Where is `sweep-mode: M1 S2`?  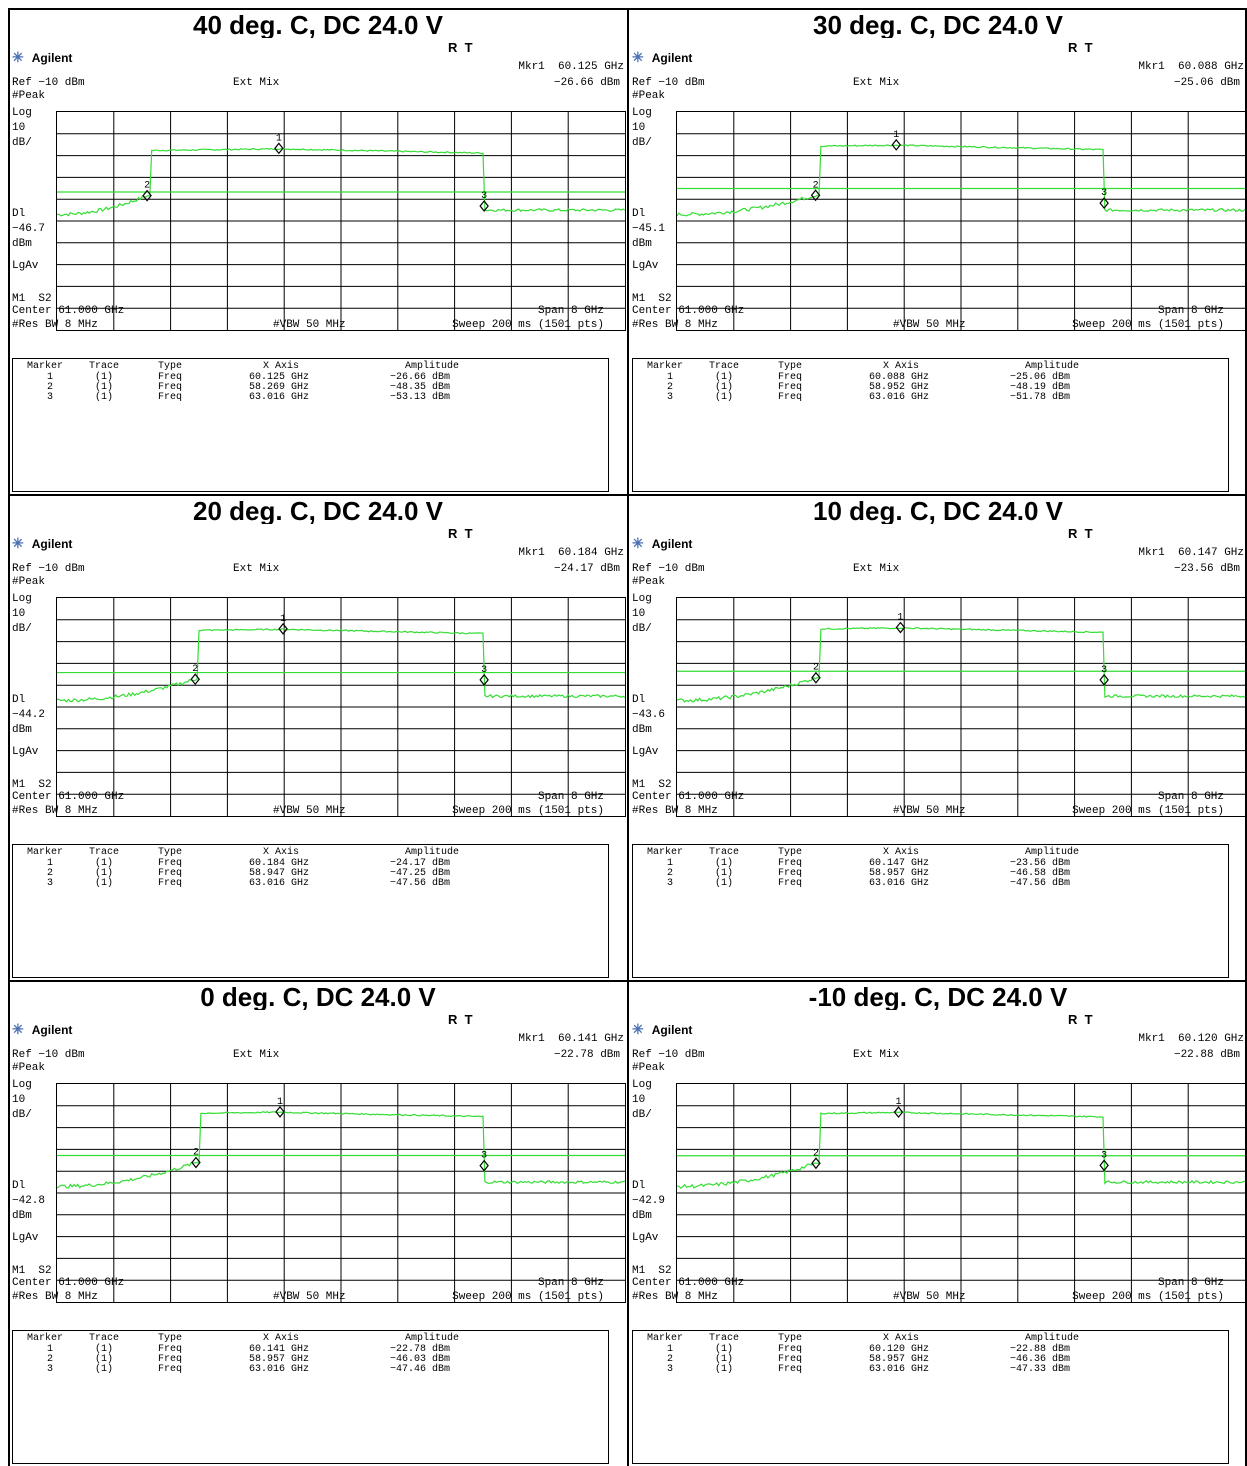 sweep-mode: M1 S2 is located at coordinates (652, 785).